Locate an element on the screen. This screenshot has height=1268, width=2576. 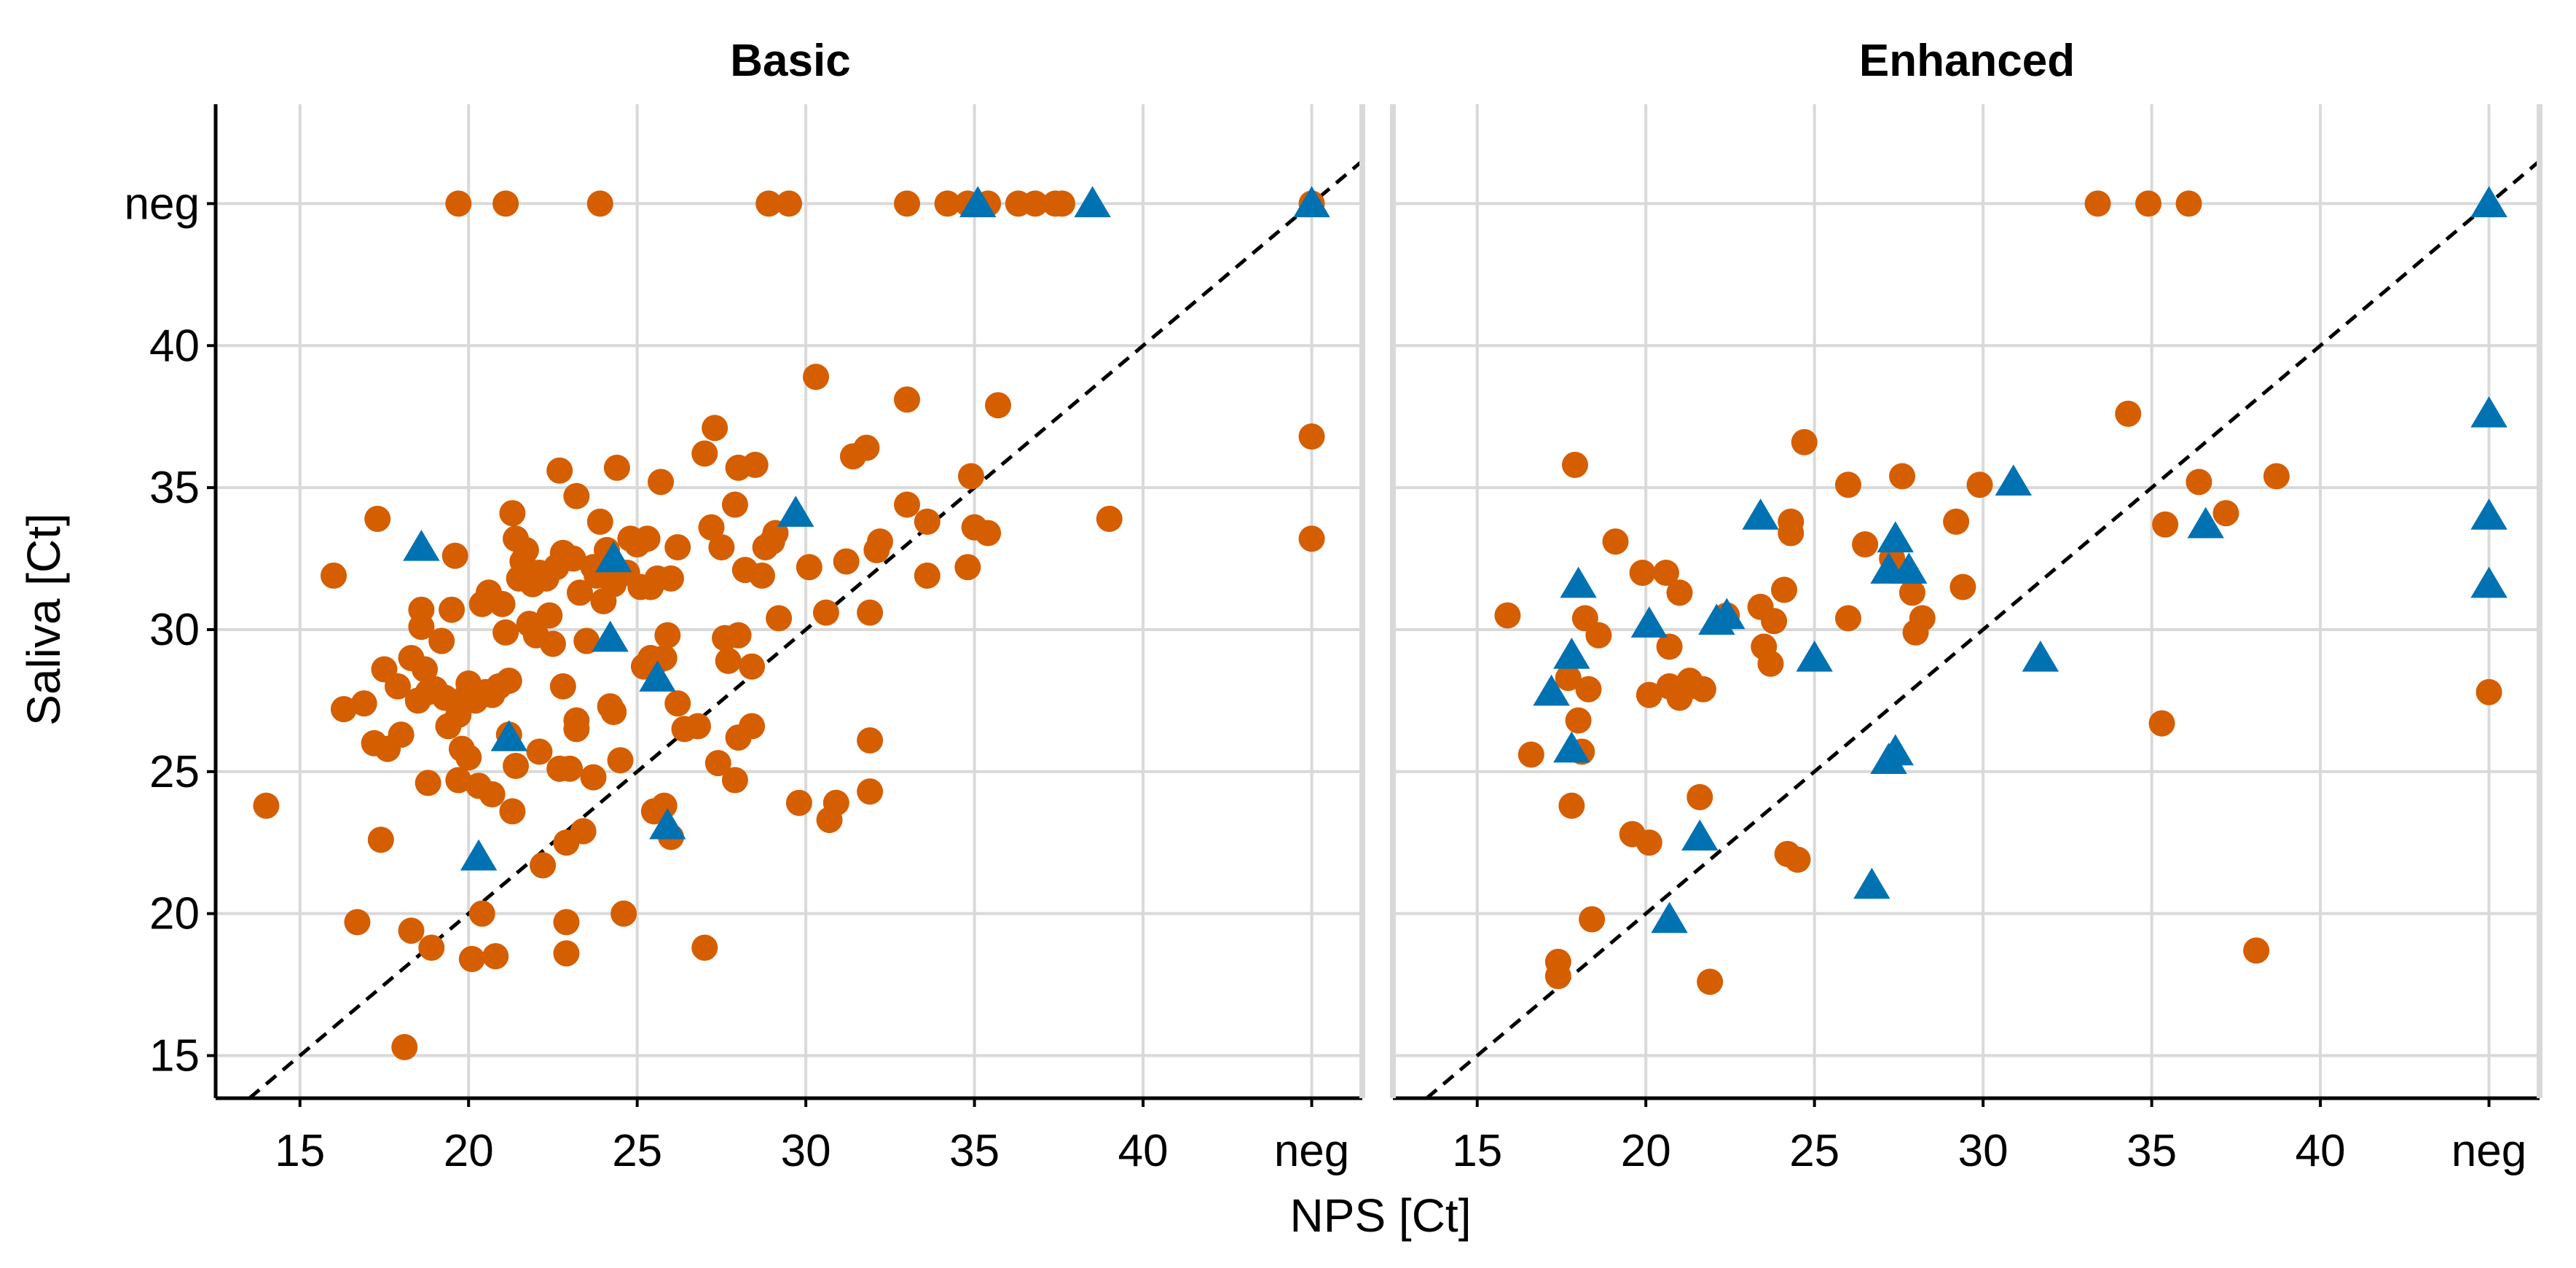
y-tick-label: 20 is located at coordinates (174, 914).